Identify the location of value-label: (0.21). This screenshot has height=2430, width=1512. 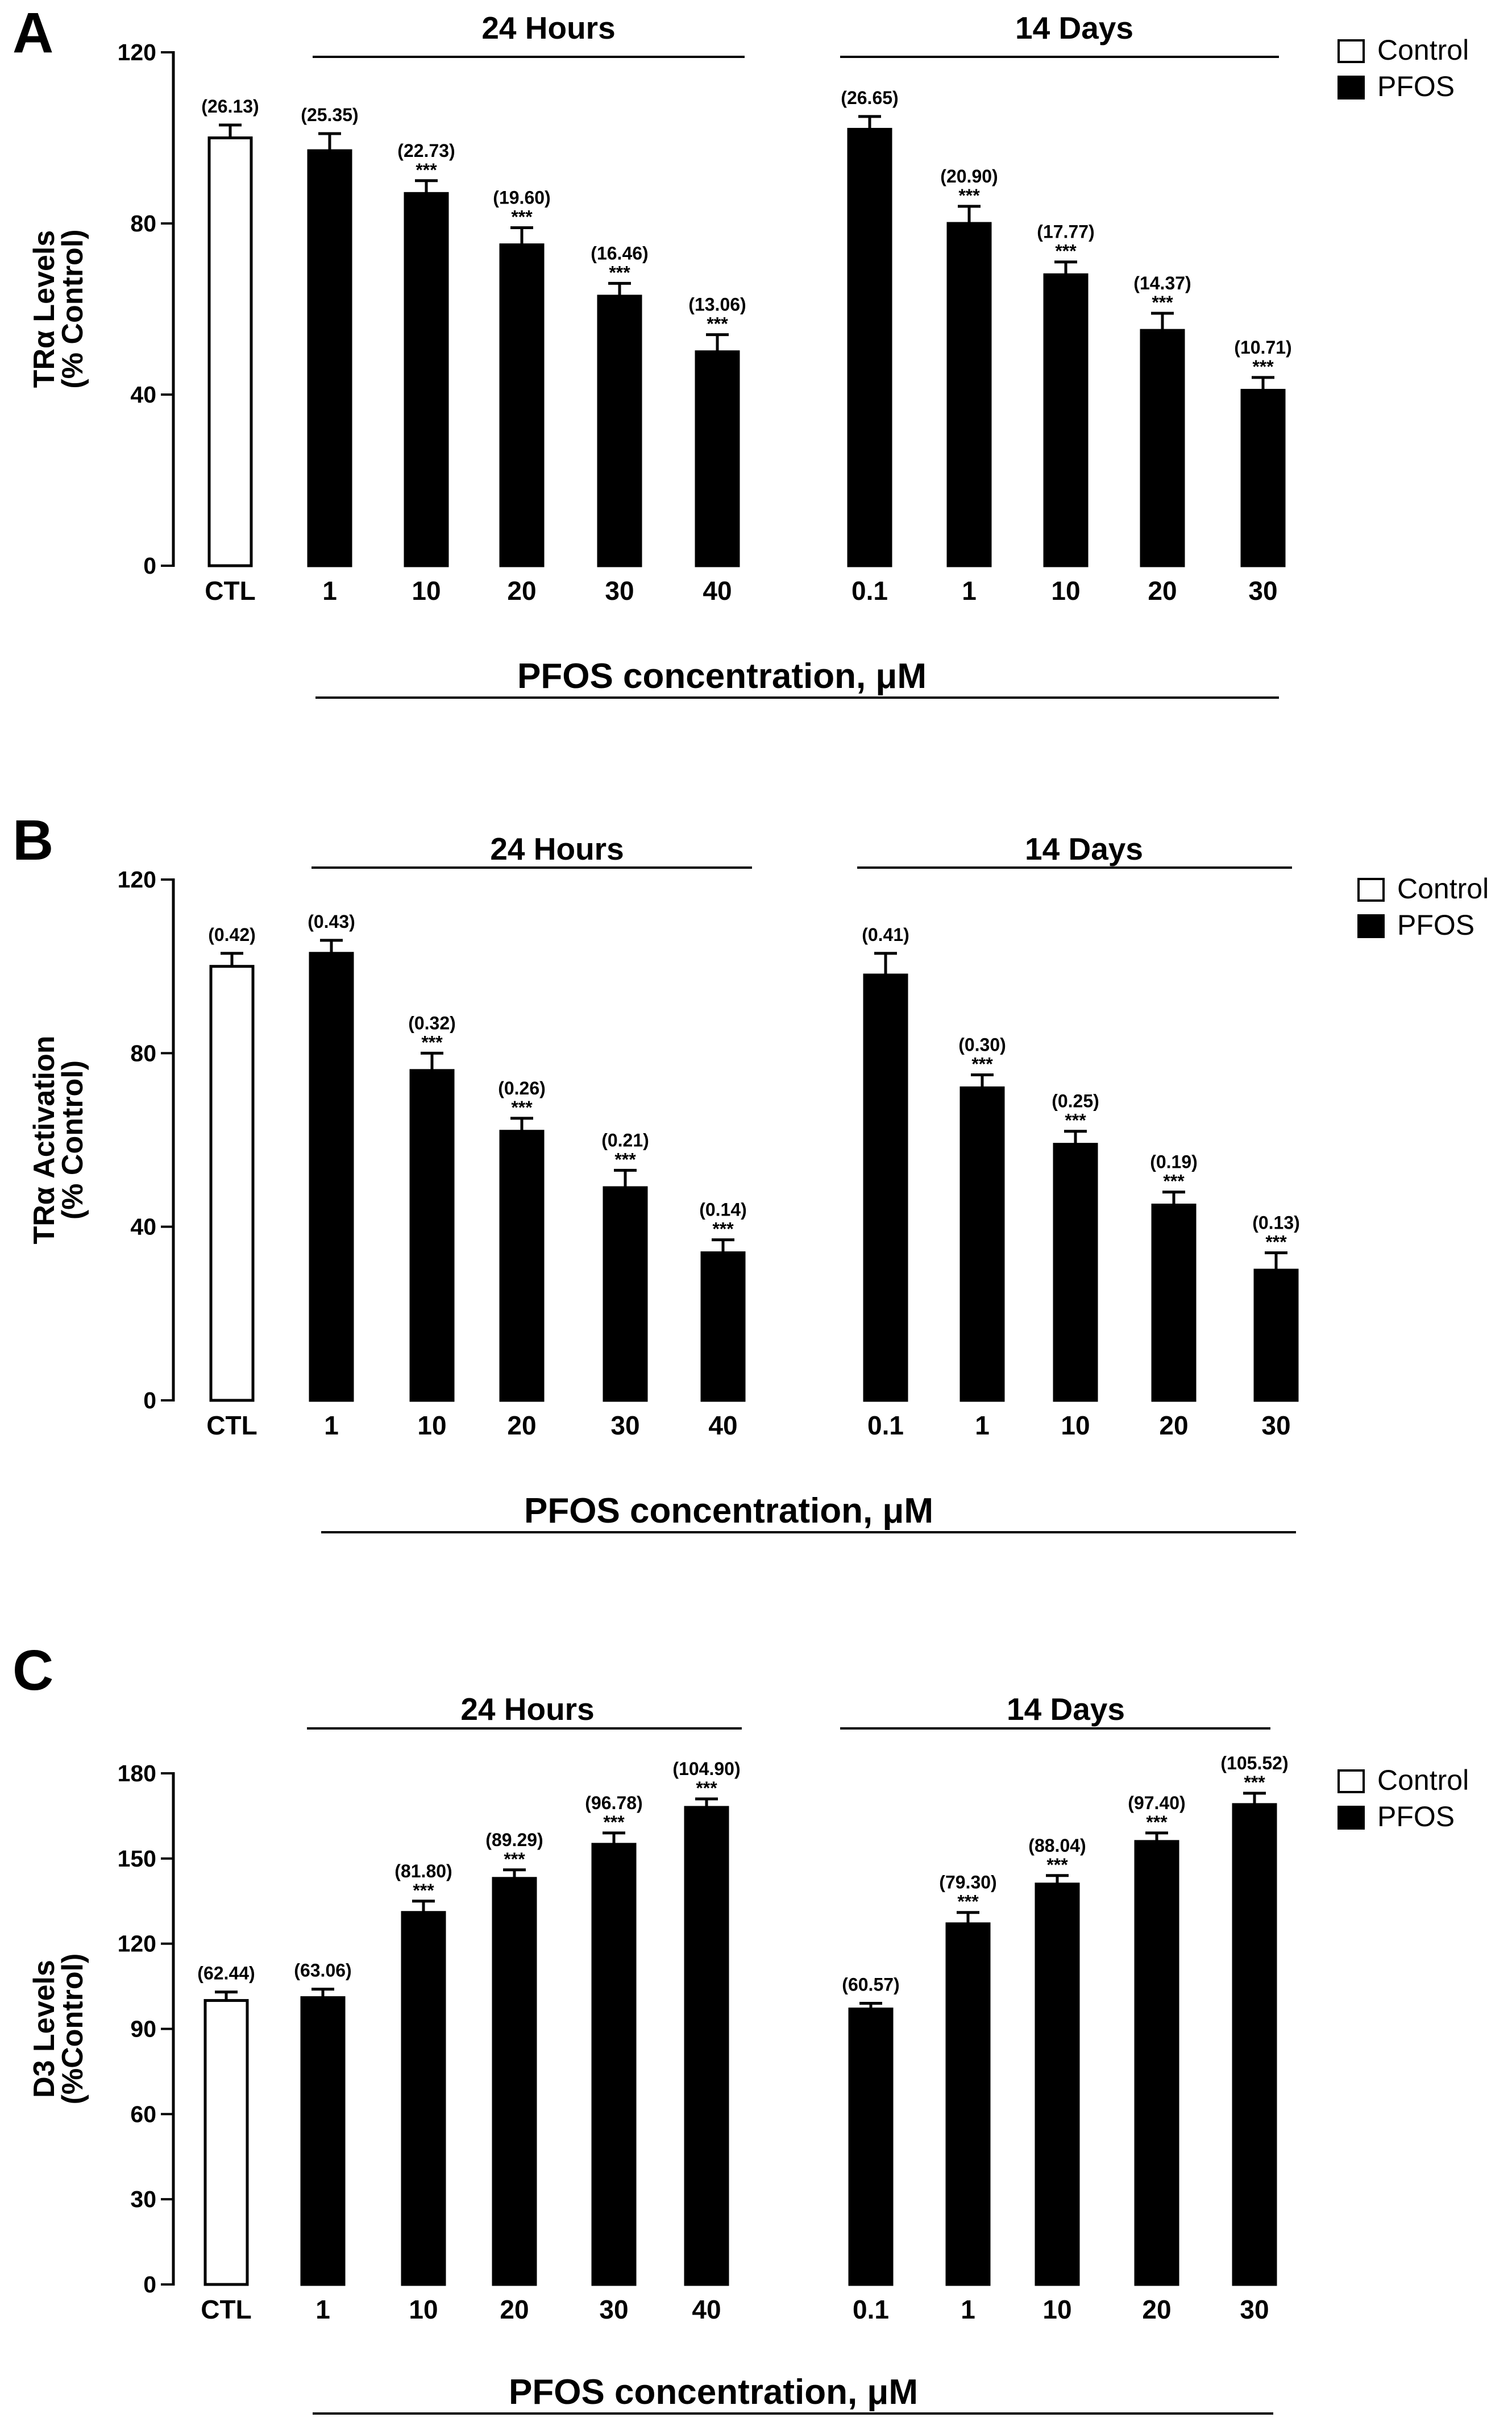
(625, 1140).